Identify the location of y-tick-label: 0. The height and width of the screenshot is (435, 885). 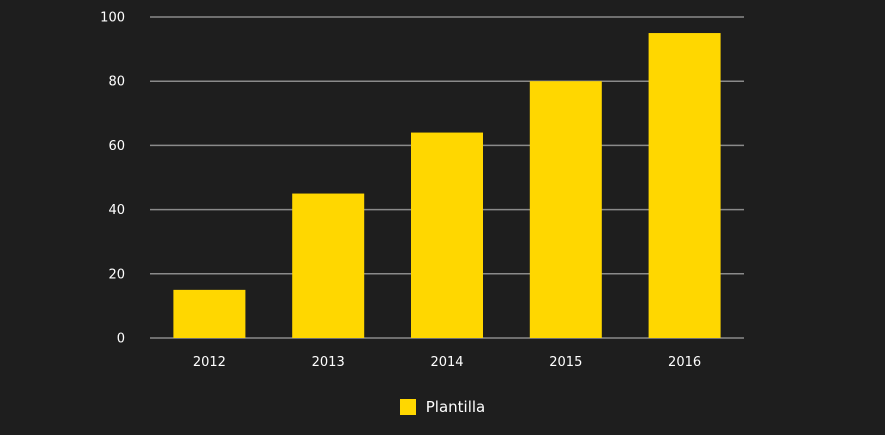
(121, 339).